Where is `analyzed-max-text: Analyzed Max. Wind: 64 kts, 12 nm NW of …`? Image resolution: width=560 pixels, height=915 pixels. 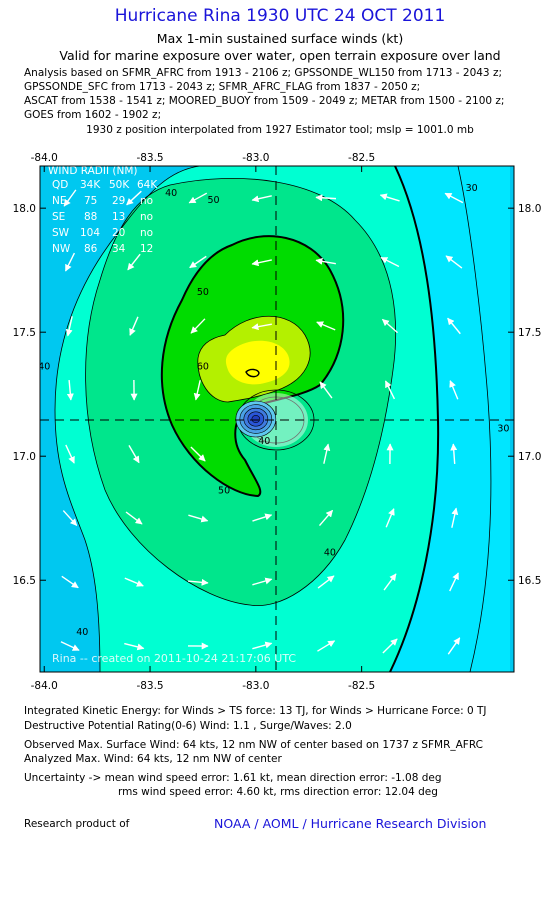 analyzed-max-text: Analyzed Max. Wind: 64 kts, 12 nm NW of … is located at coordinates (153, 759).